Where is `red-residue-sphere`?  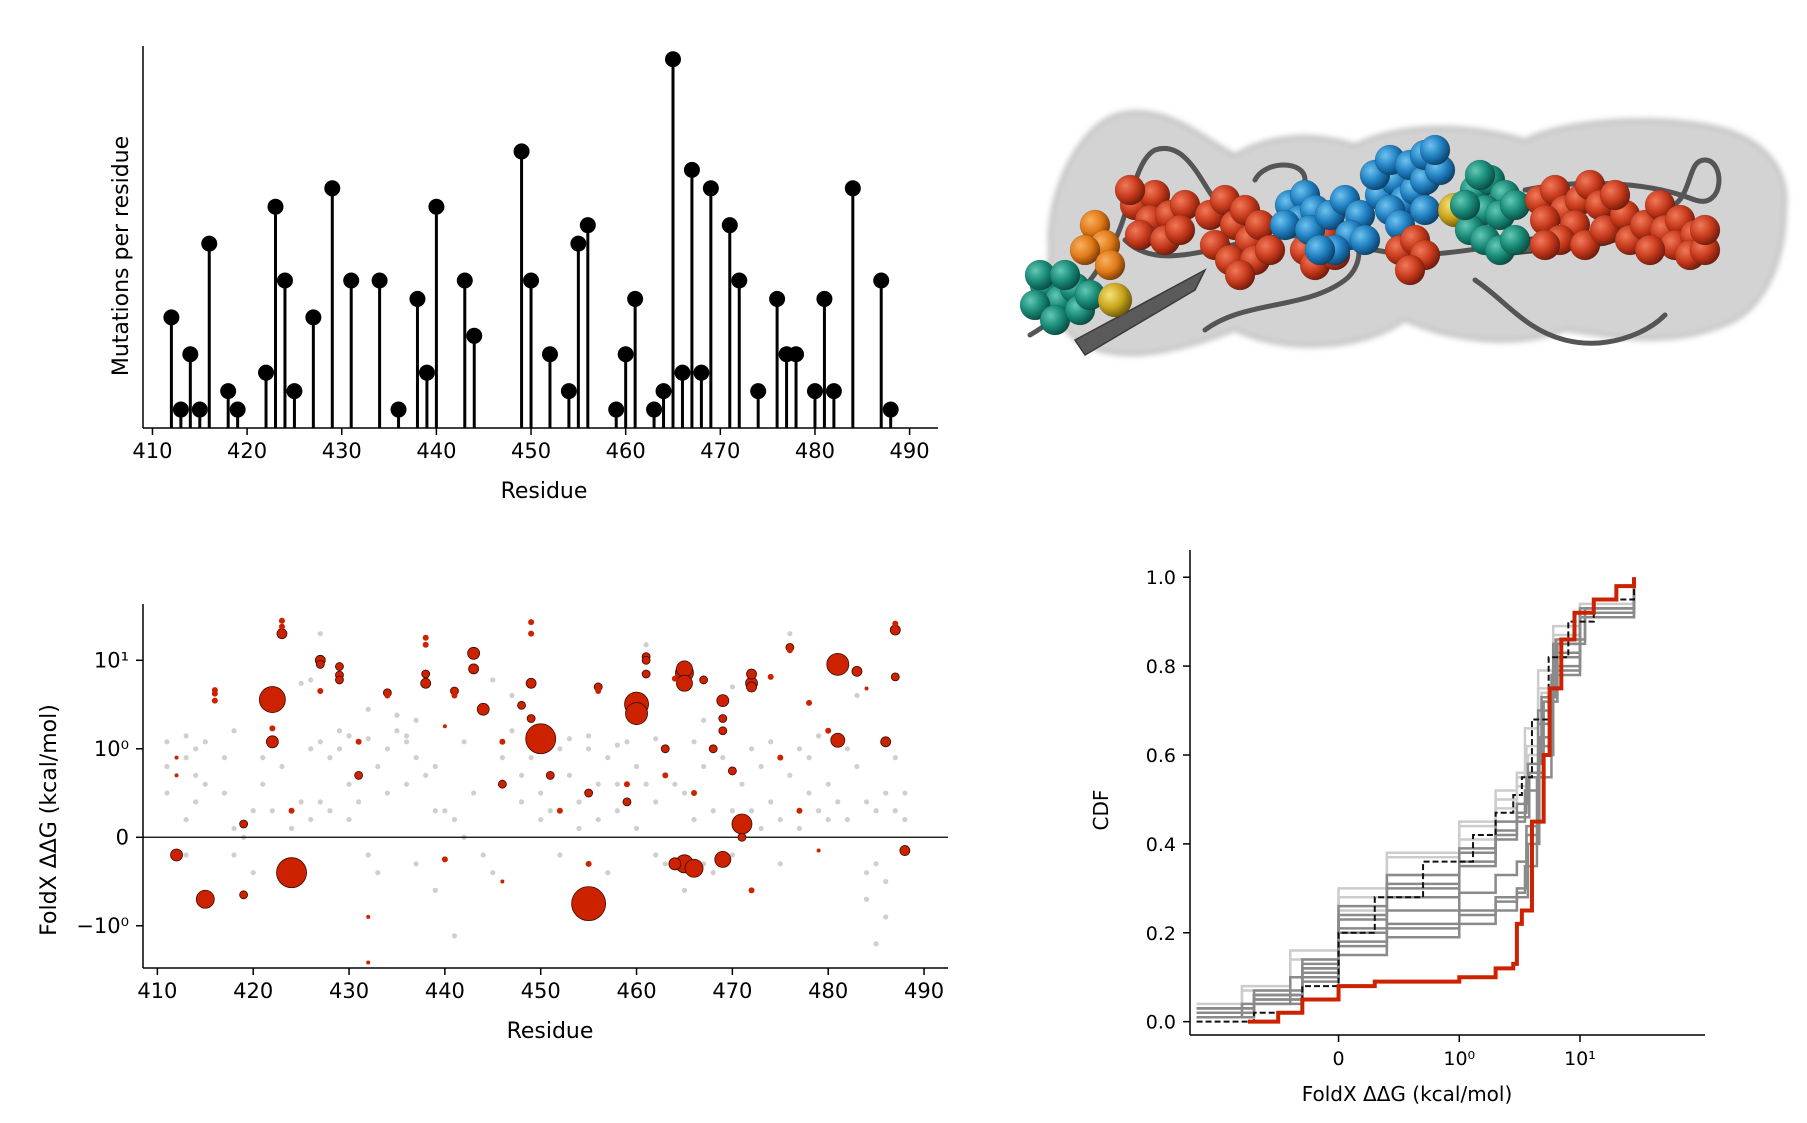 red-residue-sphere is located at coordinates (1650, 250).